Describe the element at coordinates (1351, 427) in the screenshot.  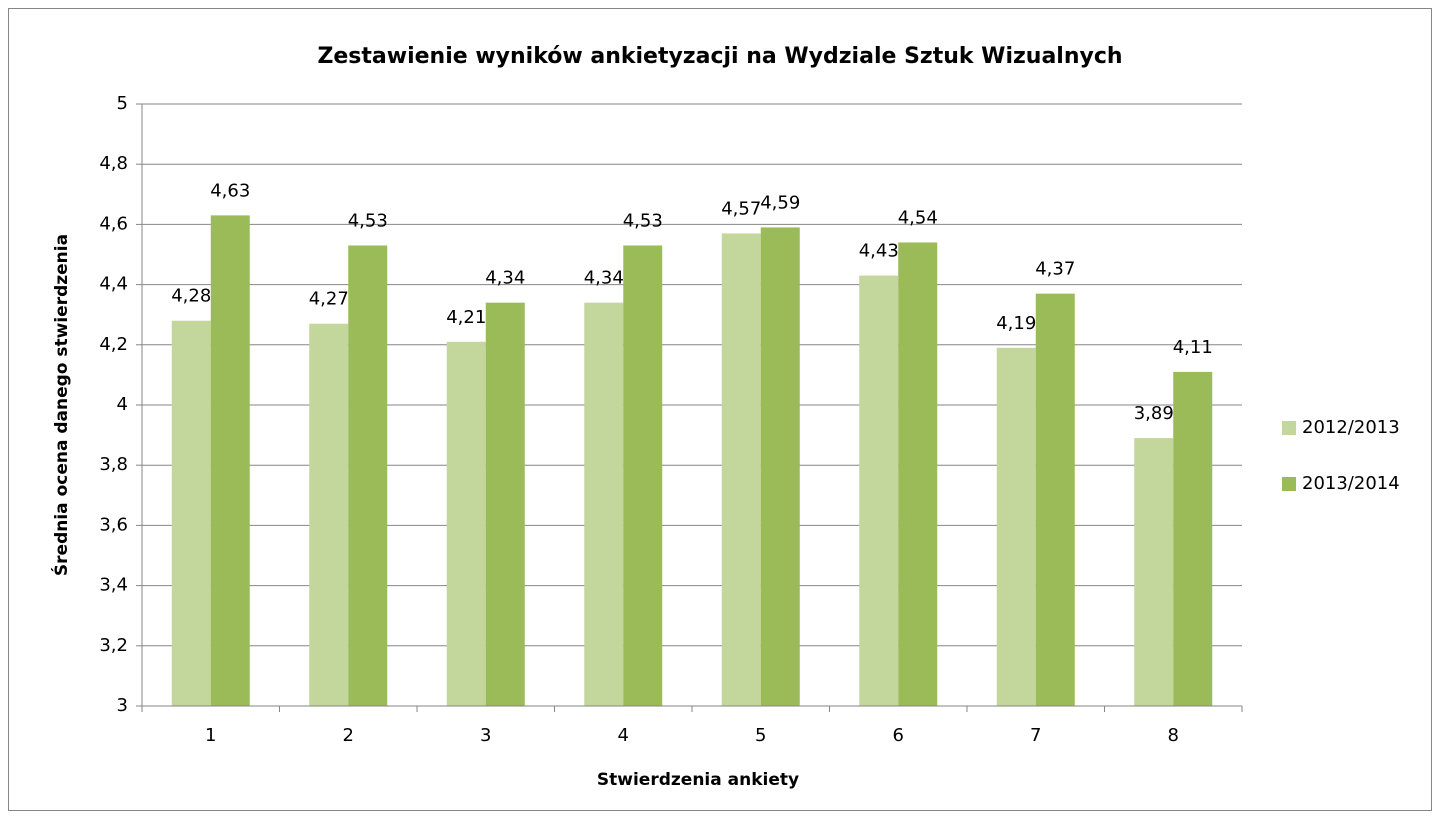
I see `legend-label: 2012/2013` at that location.